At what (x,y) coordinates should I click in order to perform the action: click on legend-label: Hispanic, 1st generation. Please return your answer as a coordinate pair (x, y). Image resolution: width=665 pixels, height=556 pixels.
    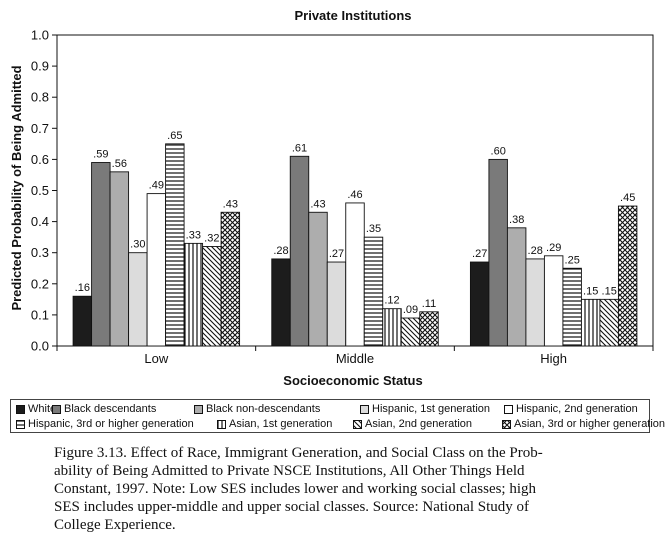
    Looking at the image, I should click on (431, 409).